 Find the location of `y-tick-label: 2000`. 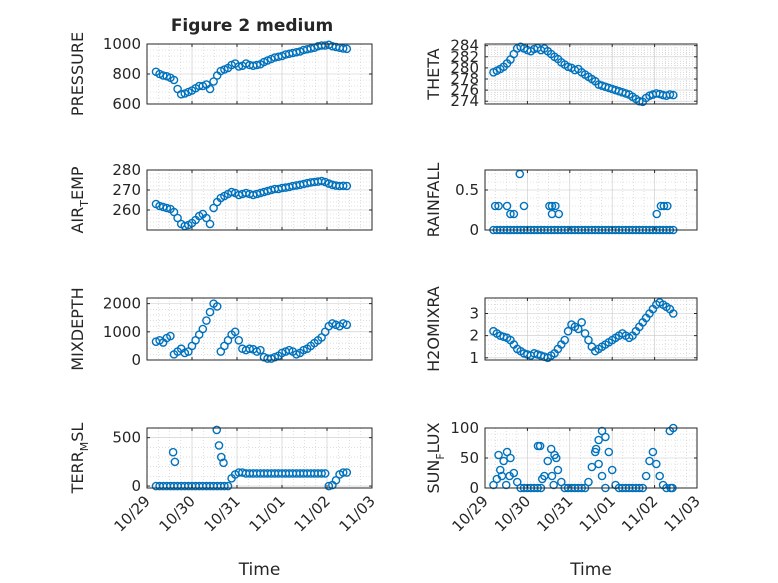

y-tick-label: 2000 is located at coordinates (122, 304).